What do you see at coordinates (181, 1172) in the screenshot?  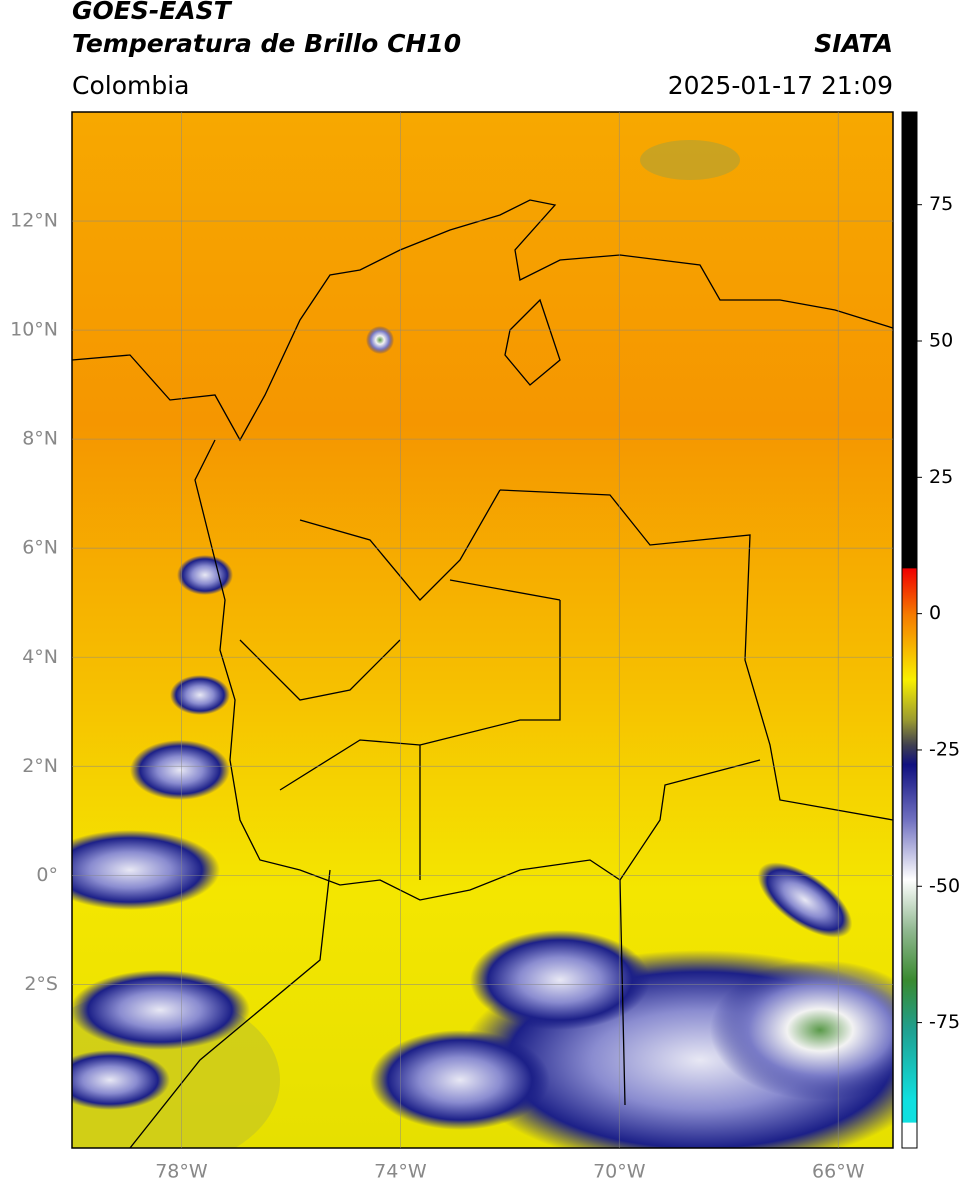 I see `x-tick-label: 78°W` at bounding box center [181, 1172].